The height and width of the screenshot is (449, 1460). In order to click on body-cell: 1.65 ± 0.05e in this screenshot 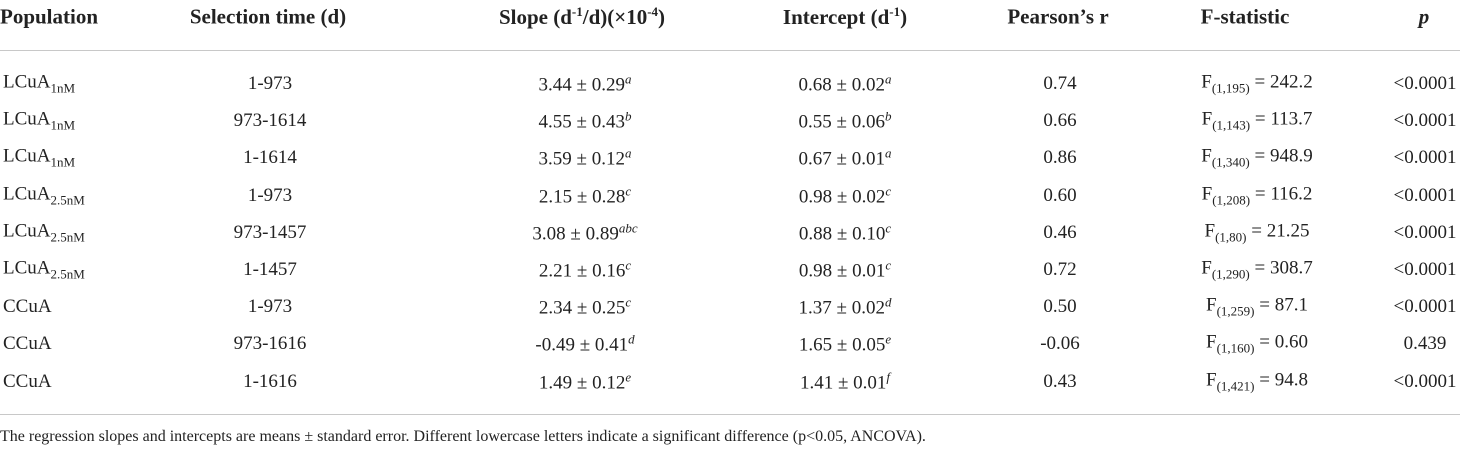, I will do `click(845, 344)`.